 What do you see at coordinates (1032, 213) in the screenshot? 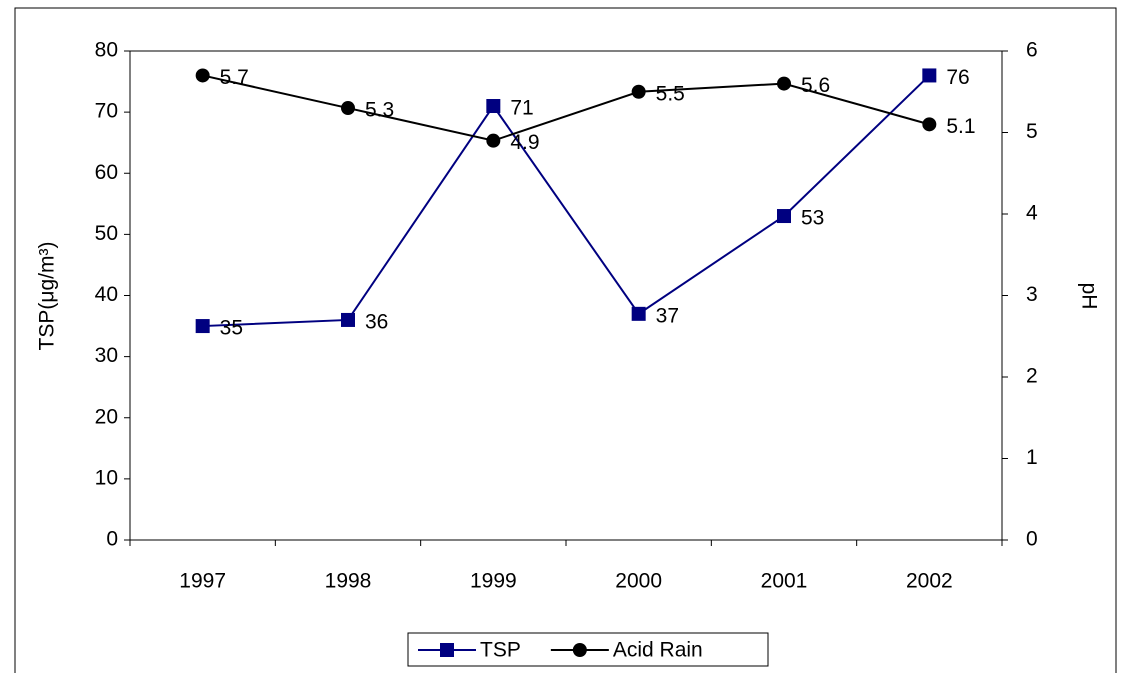
I see `y2-tick-label: 4` at bounding box center [1032, 213].